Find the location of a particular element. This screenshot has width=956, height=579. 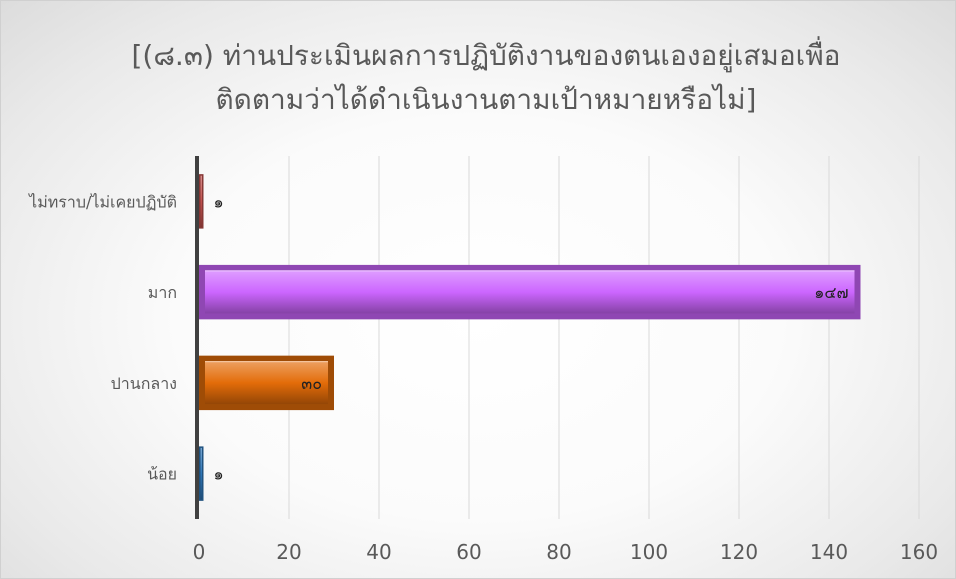

x-tick-label-120: 120 is located at coordinates (739, 552).